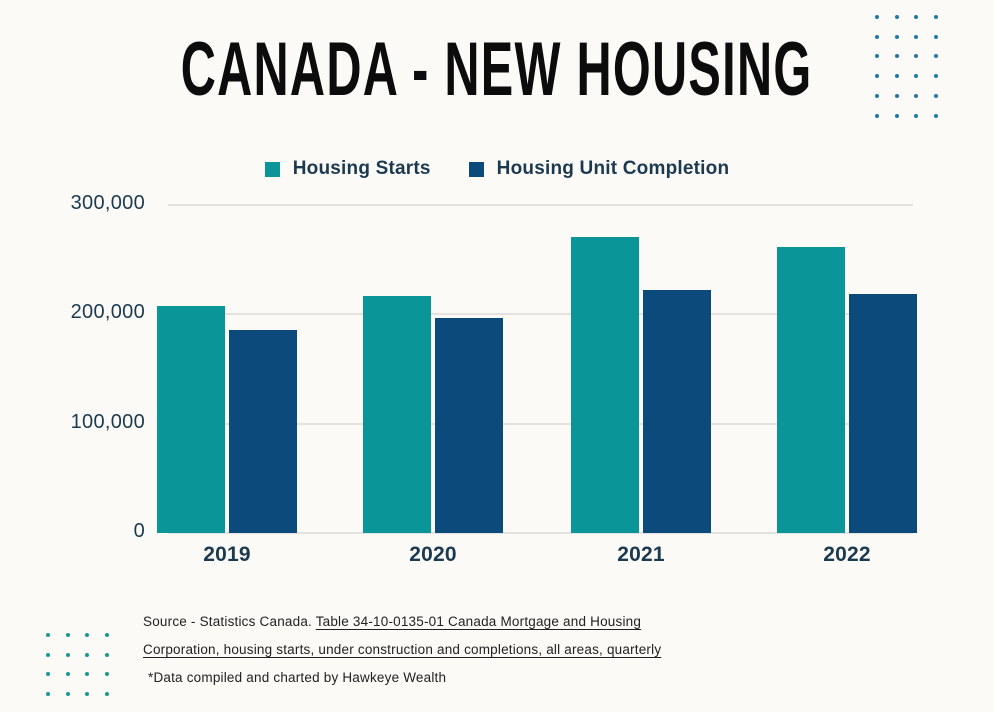 The height and width of the screenshot is (712, 994). What do you see at coordinates (107, 203) in the screenshot?
I see `y-tick-label-300000: 300,000` at bounding box center [107, 203].